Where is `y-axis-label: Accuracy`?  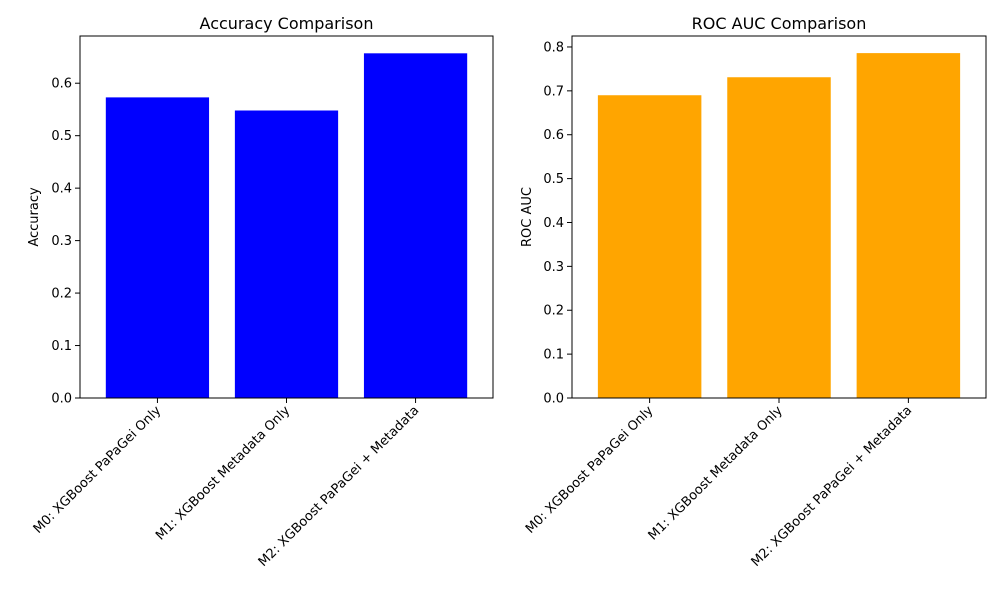 y-axis-label: Accuracy is located at coordinates (34, 217).